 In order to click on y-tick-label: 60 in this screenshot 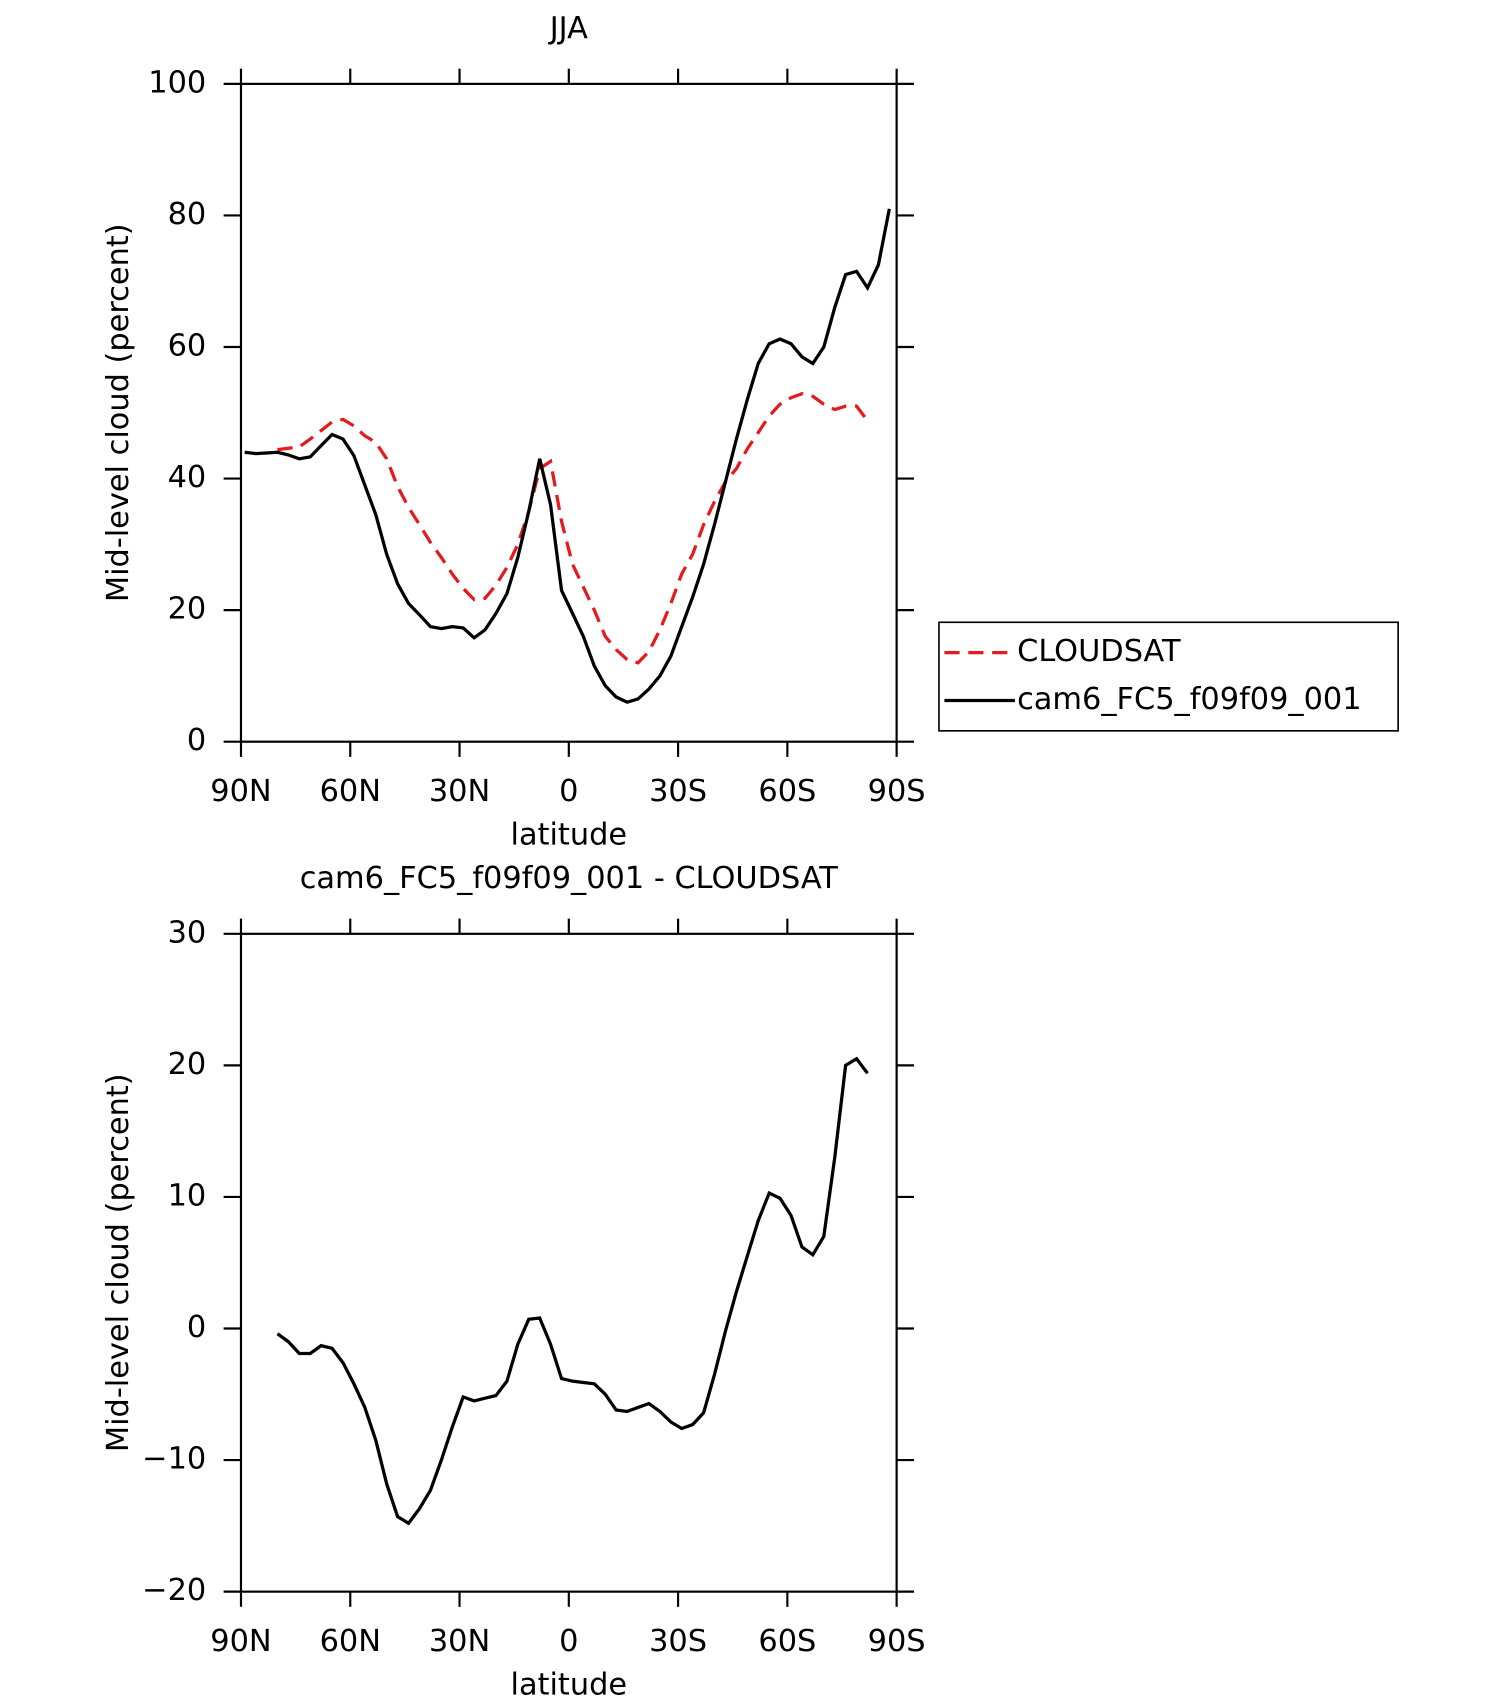, I will do `click(187, 346)`.